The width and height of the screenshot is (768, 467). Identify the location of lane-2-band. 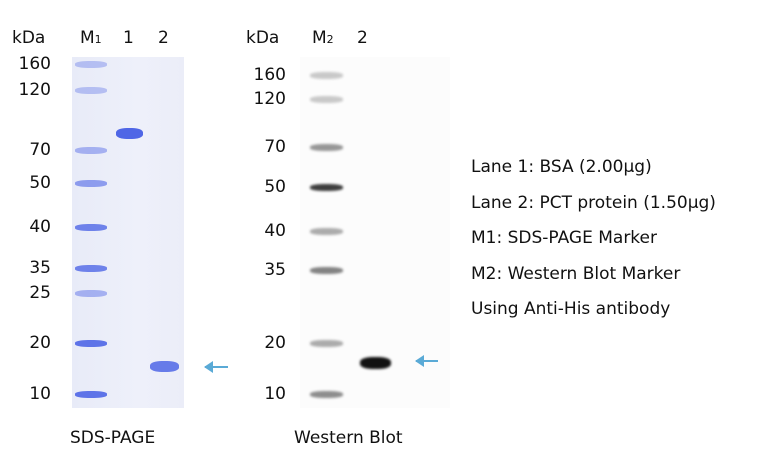
(164, 366).